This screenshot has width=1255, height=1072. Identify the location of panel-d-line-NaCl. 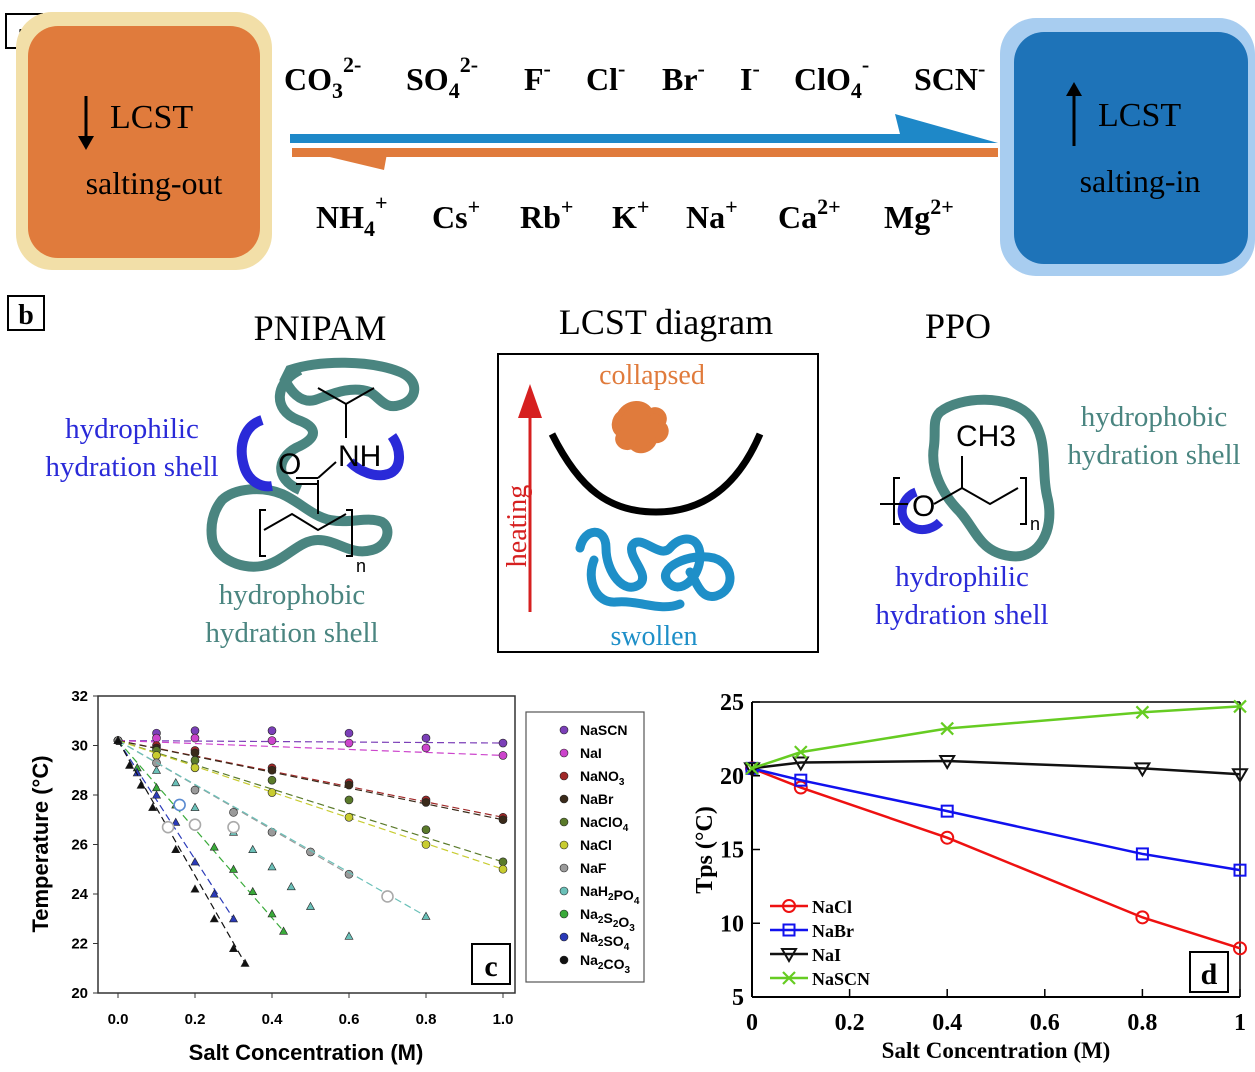
(996, 858).